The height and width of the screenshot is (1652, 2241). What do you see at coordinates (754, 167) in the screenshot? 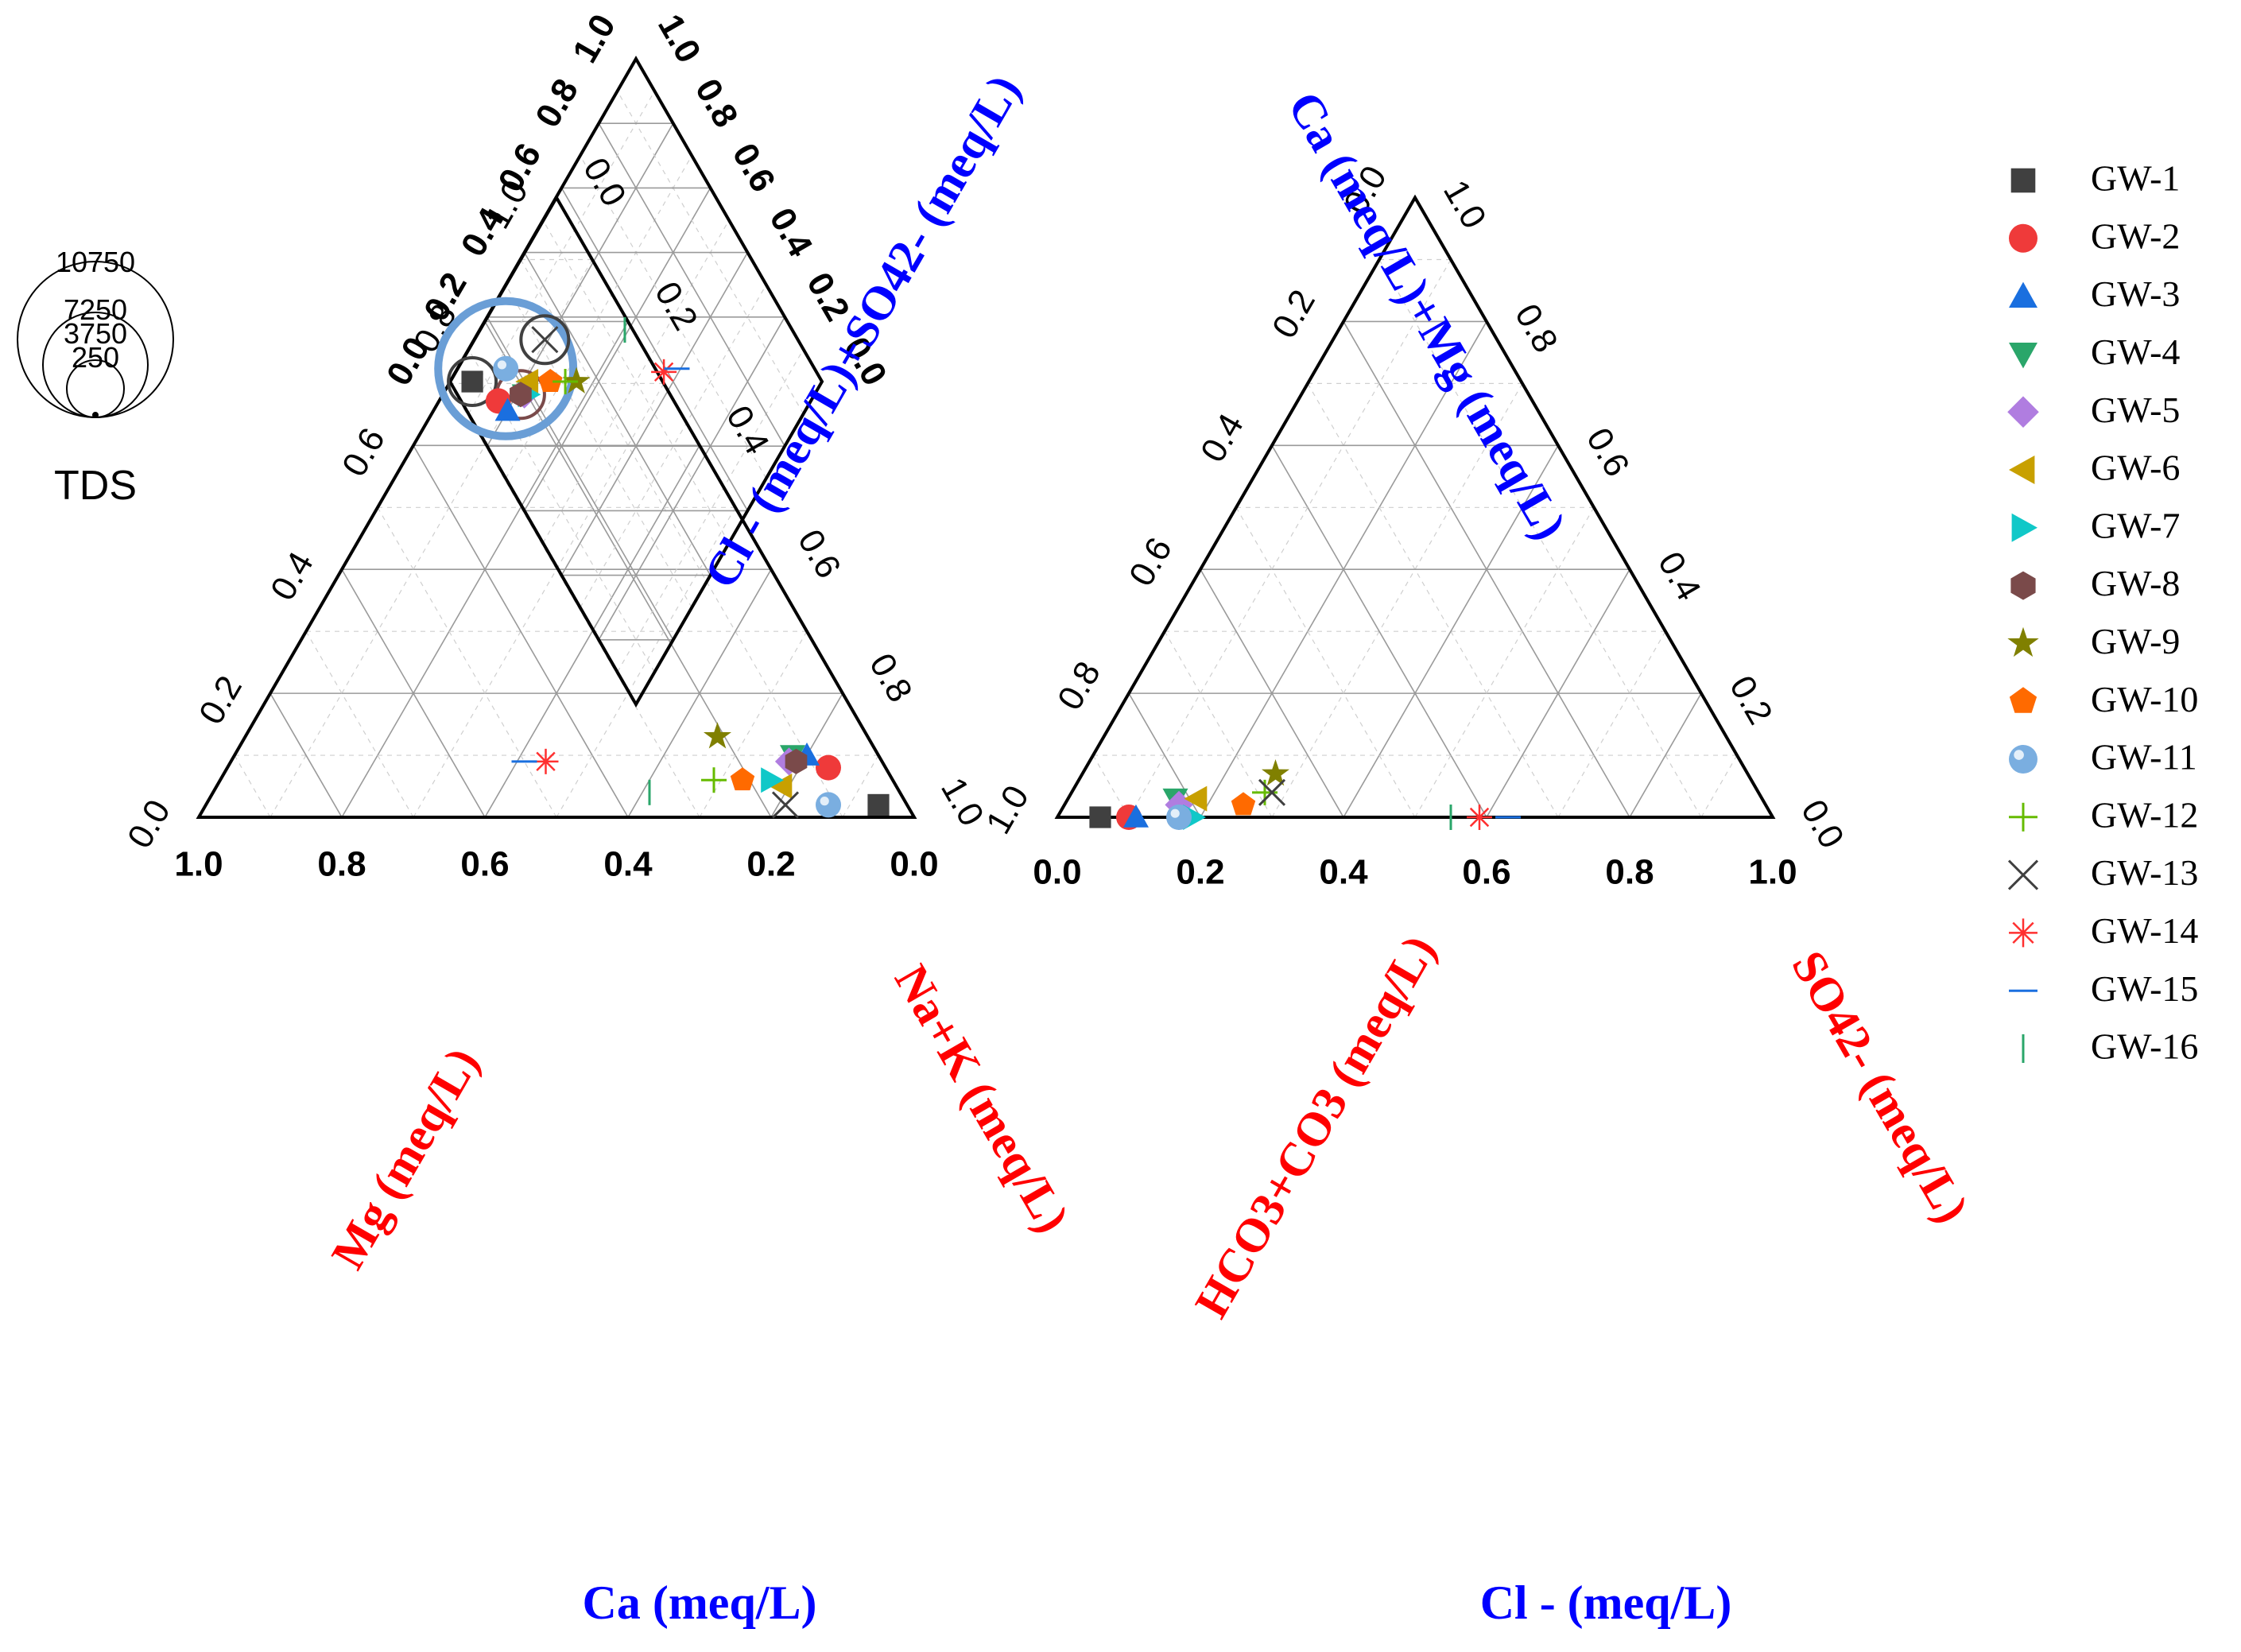
I see `diamond-right-tick-label: 0.6` at bounding box center [754, 167].